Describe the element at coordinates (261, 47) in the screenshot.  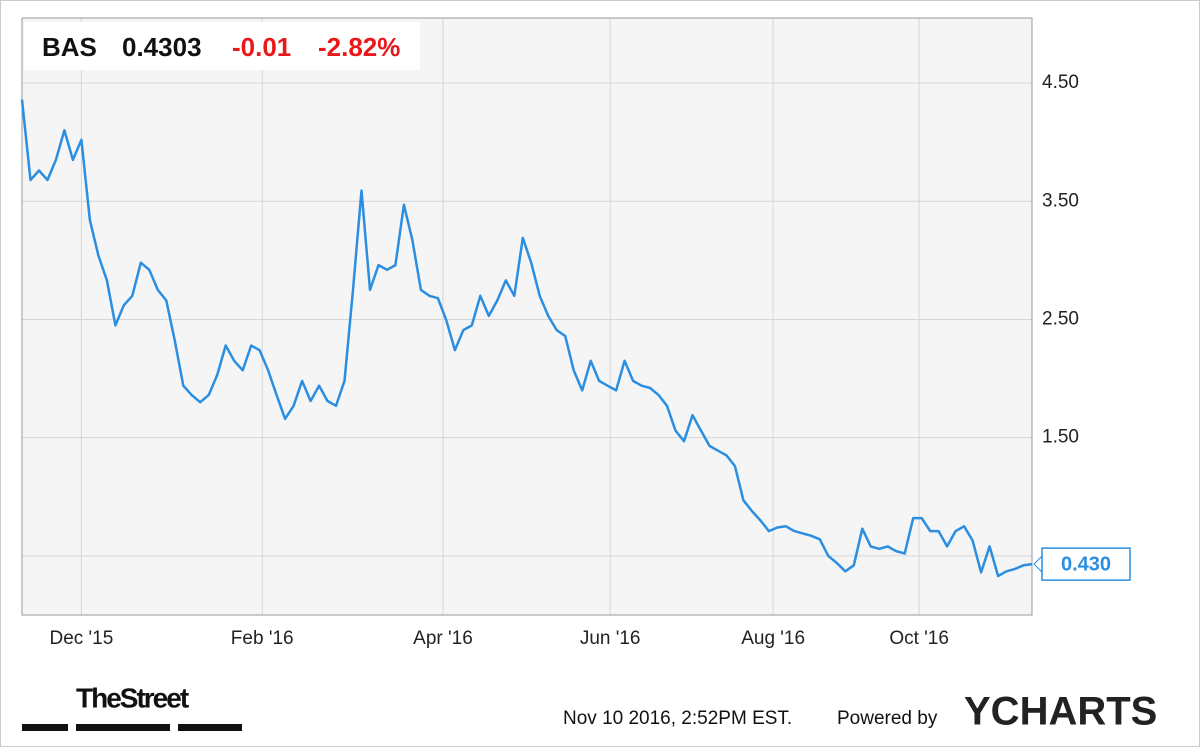
I see `quote-change: -0.01` at that location.